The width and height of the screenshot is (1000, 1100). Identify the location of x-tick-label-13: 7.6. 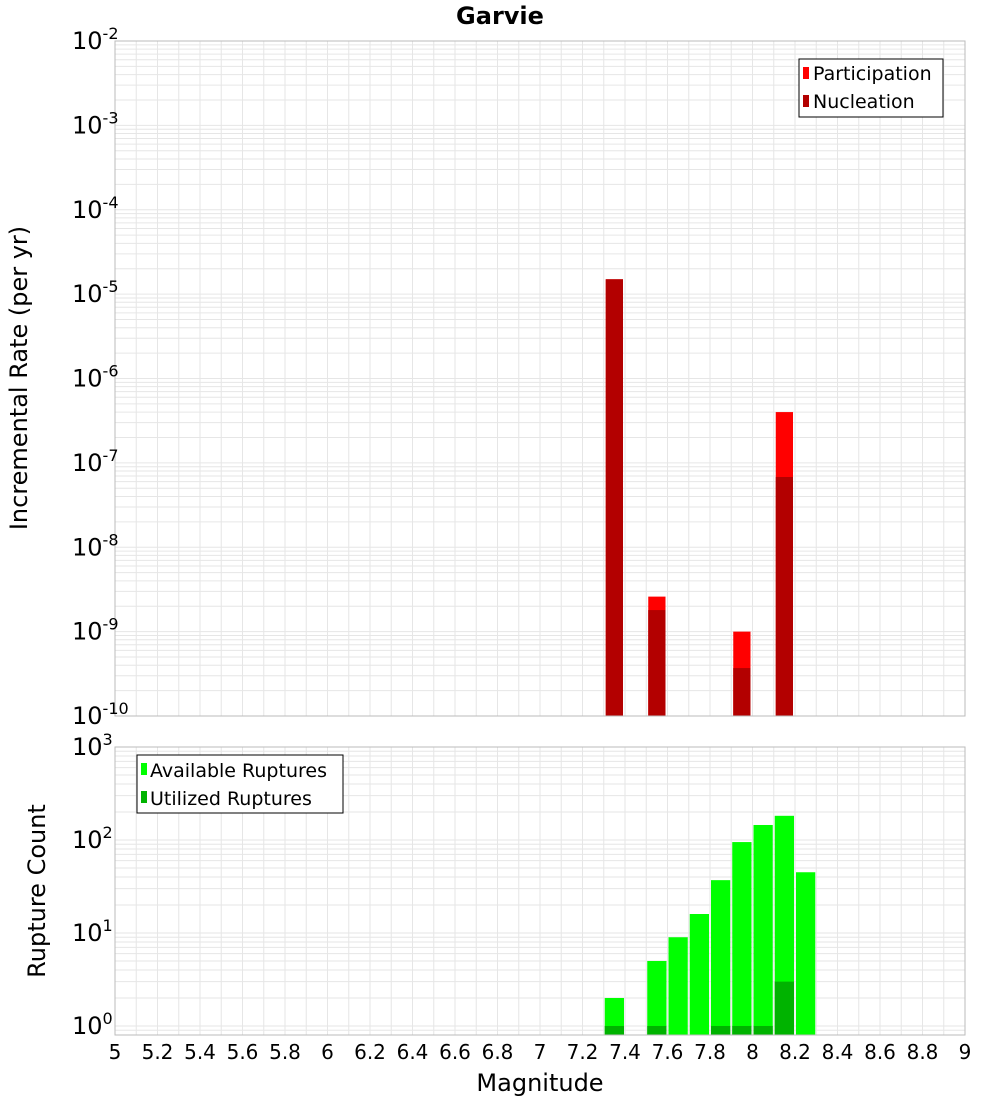
(668, 1052).